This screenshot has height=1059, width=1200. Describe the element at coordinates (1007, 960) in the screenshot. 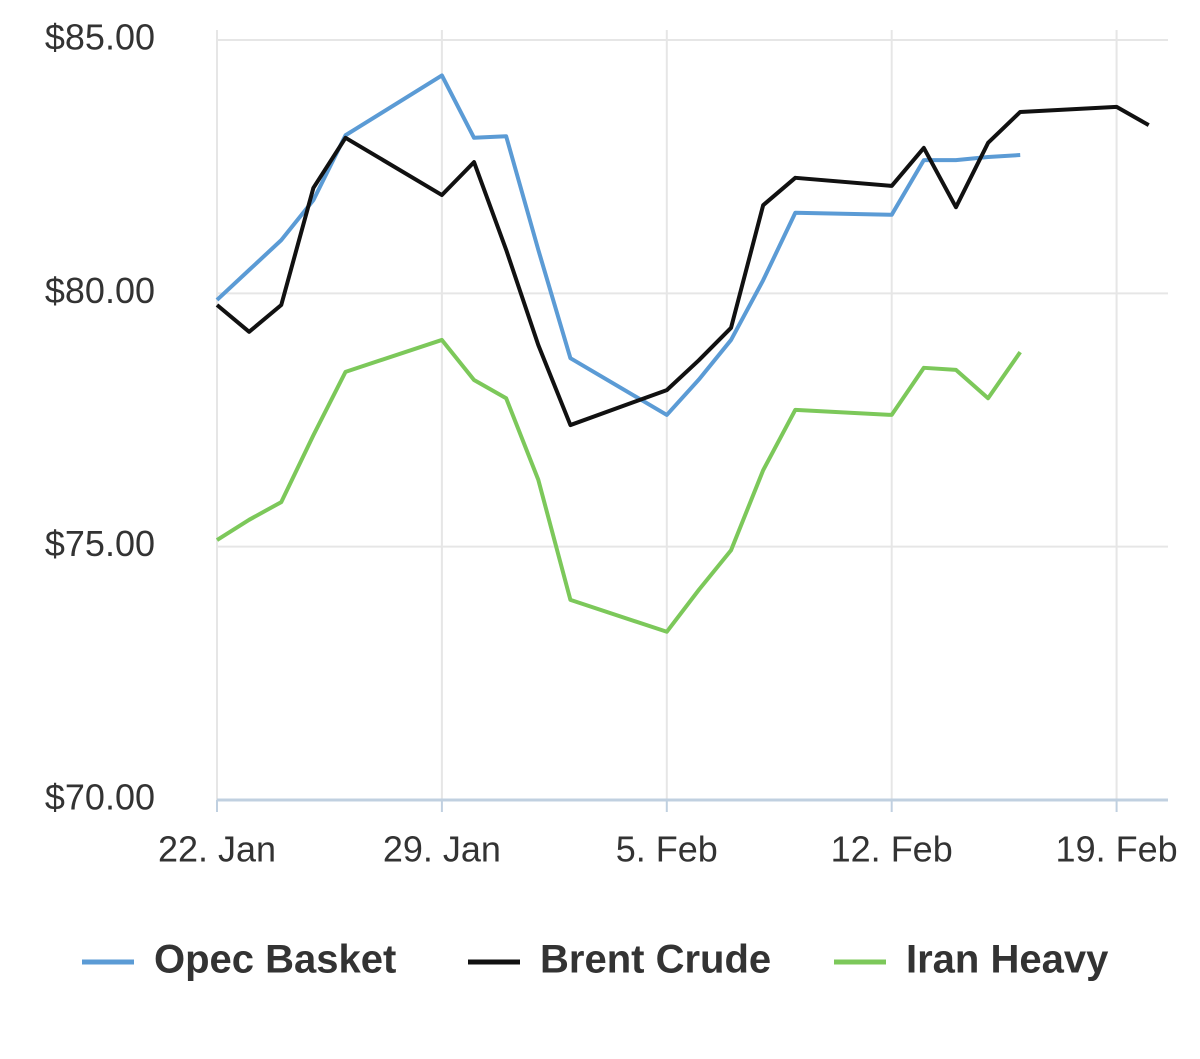

I see `legend-label: Iran Heavy` at that location.